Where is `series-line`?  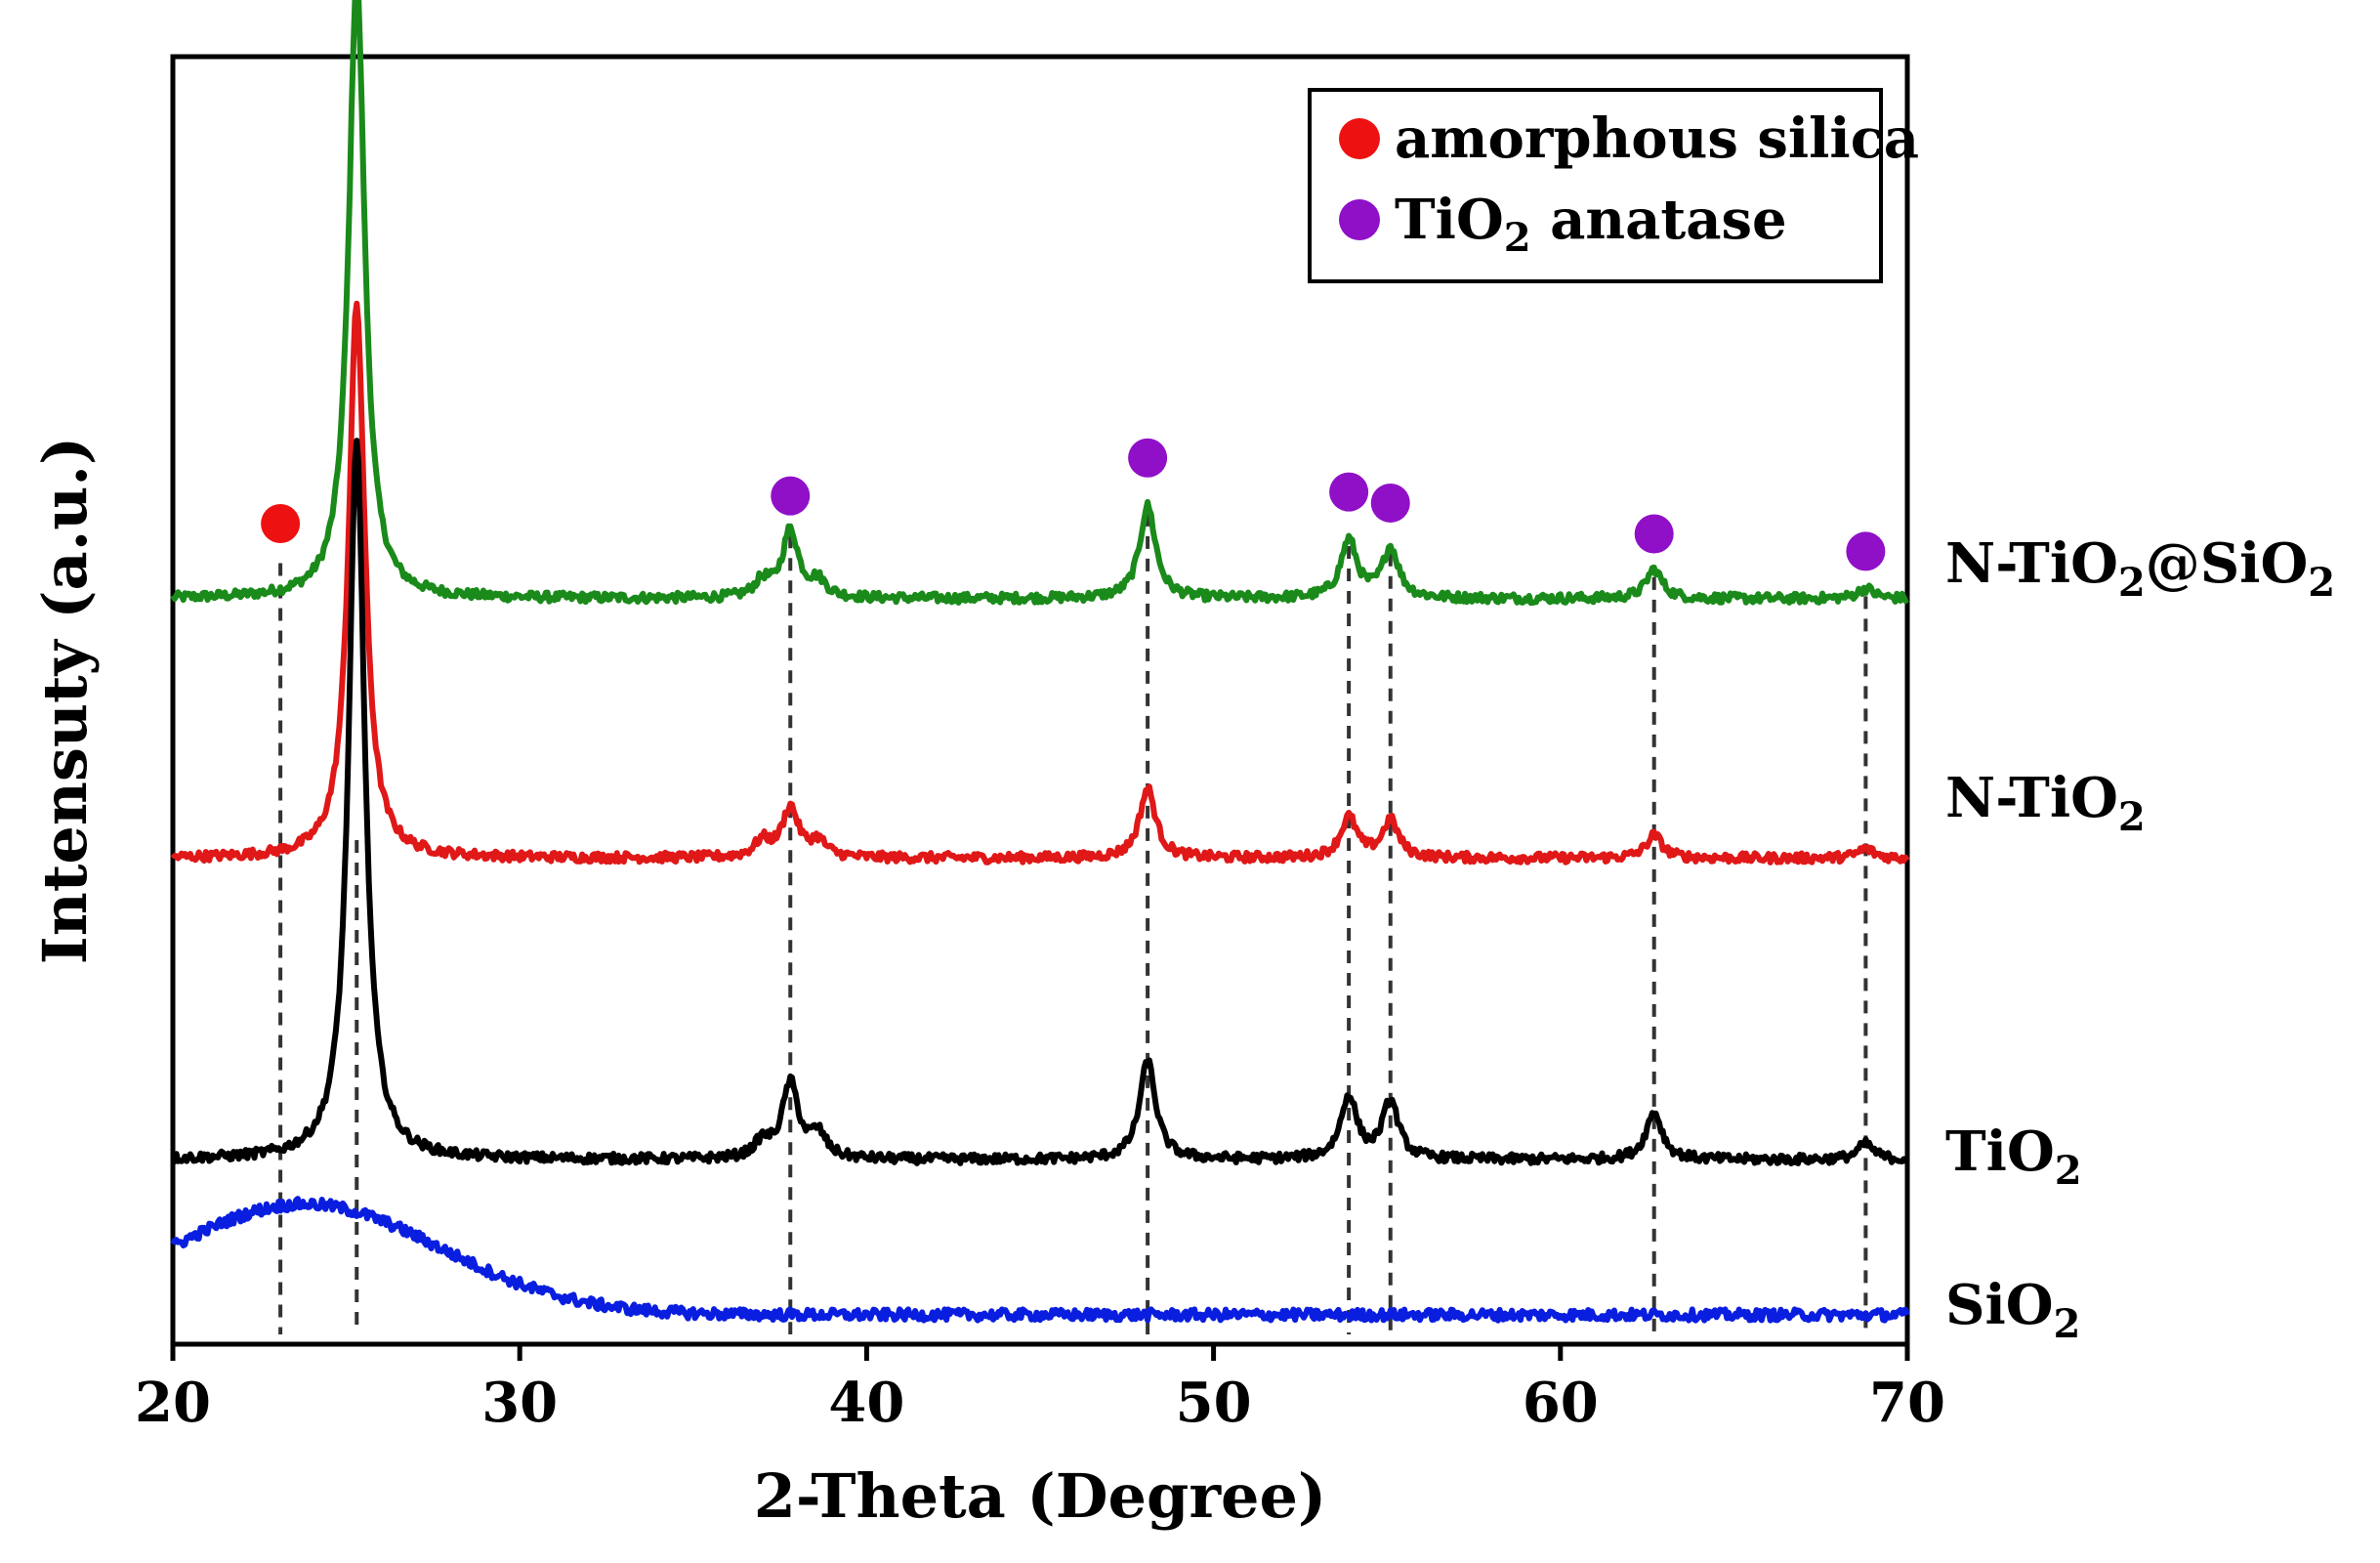
series-line is located at coordinates (1040, 1260).